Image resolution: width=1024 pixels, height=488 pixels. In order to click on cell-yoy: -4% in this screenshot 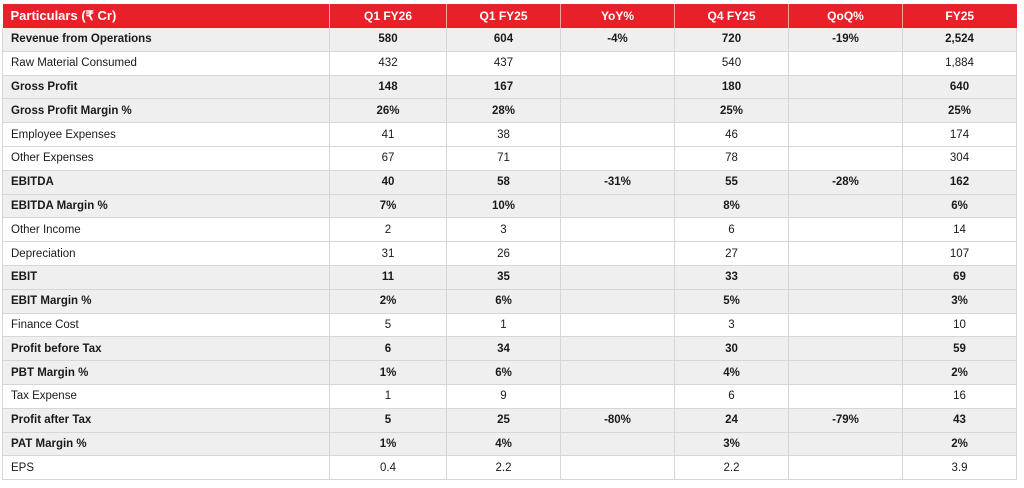, I will do `click(617, 40)`.